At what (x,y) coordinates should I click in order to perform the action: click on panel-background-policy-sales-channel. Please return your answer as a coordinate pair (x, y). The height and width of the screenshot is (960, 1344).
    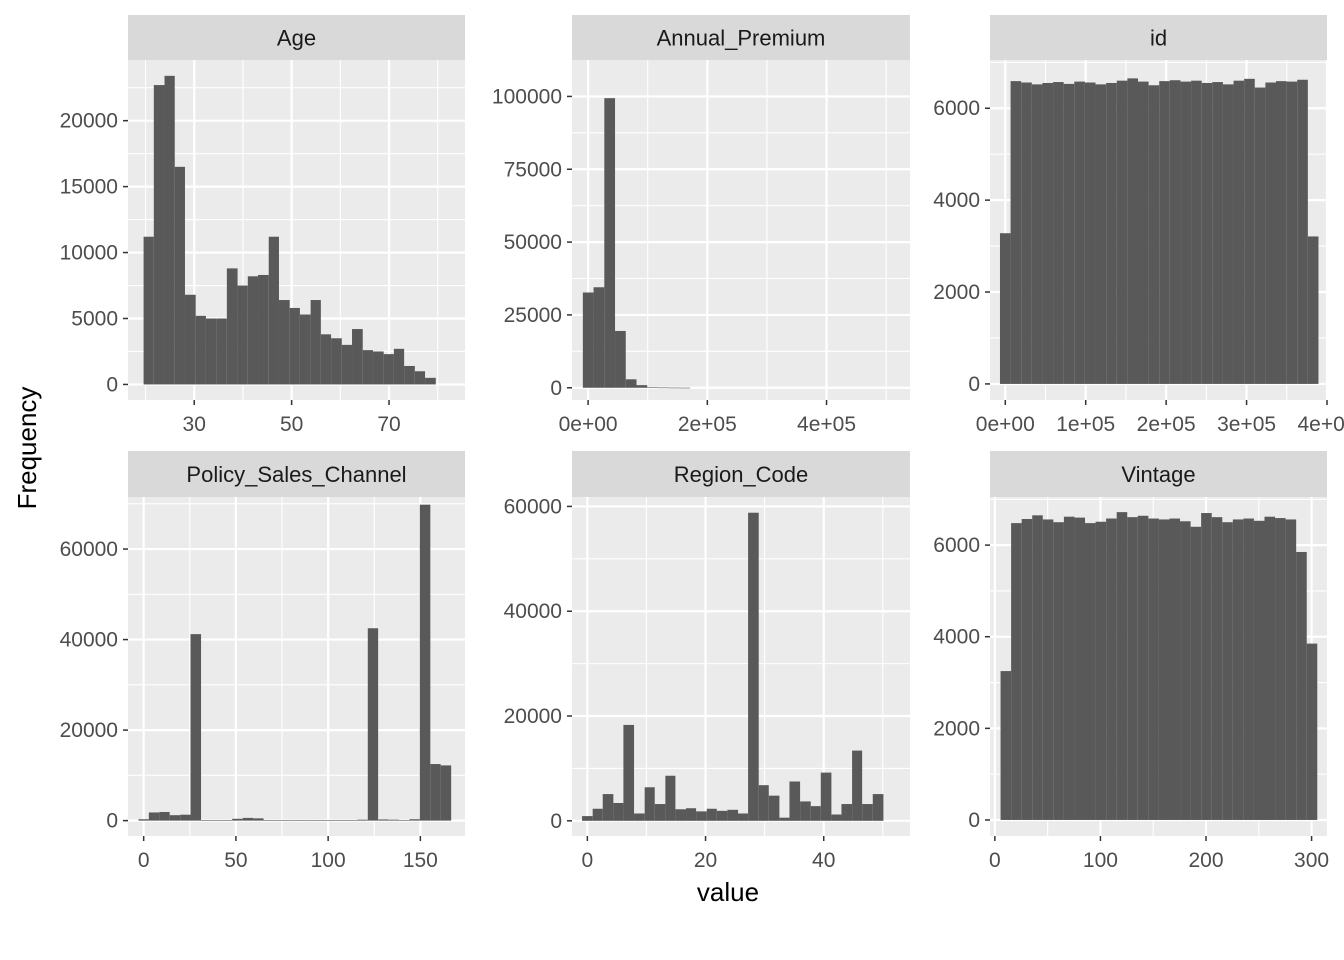
    Looking at the image, I should click on (296, 666).